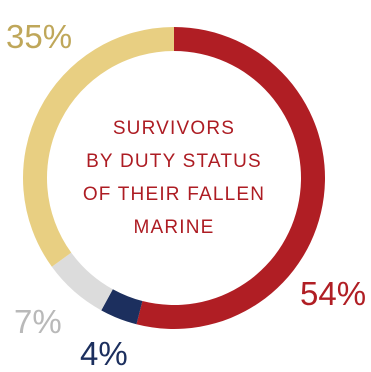  What do you see at coordinates (333, 293) in the screenshot?
I see `slice-label-54: 54%` at bounding box center [333, 293].